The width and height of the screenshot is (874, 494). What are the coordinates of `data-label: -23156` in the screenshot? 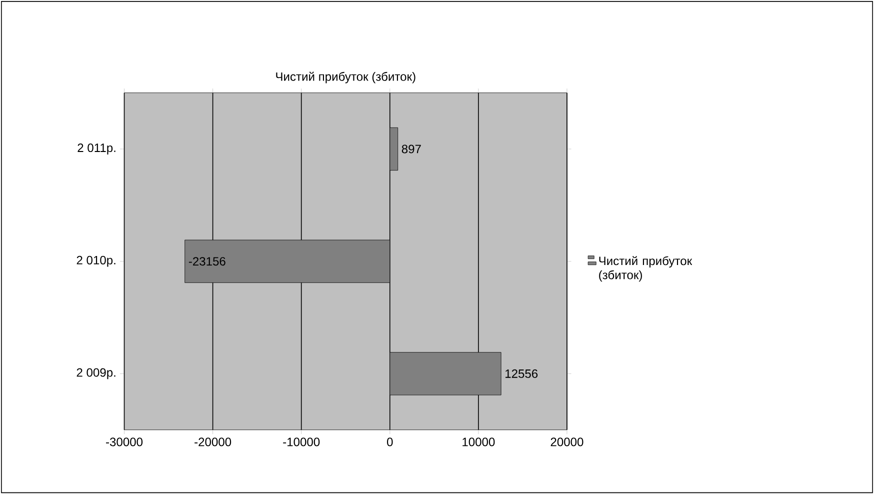 It's located at (207, 261).